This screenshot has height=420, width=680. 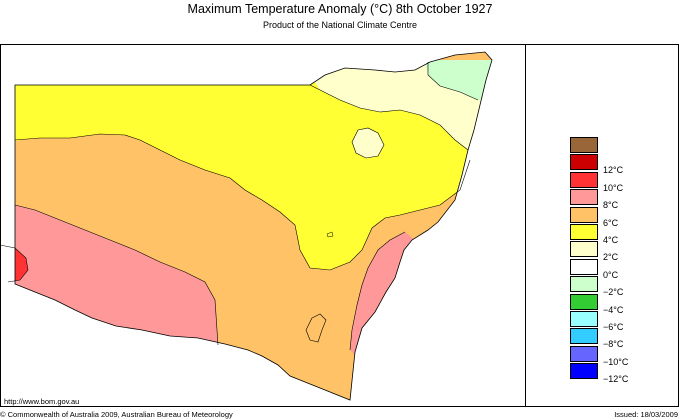 What do you see at coordinates (613, 309) in the screenshot?
I see `legend-label: −4°C` at bounding box center [613, 309].